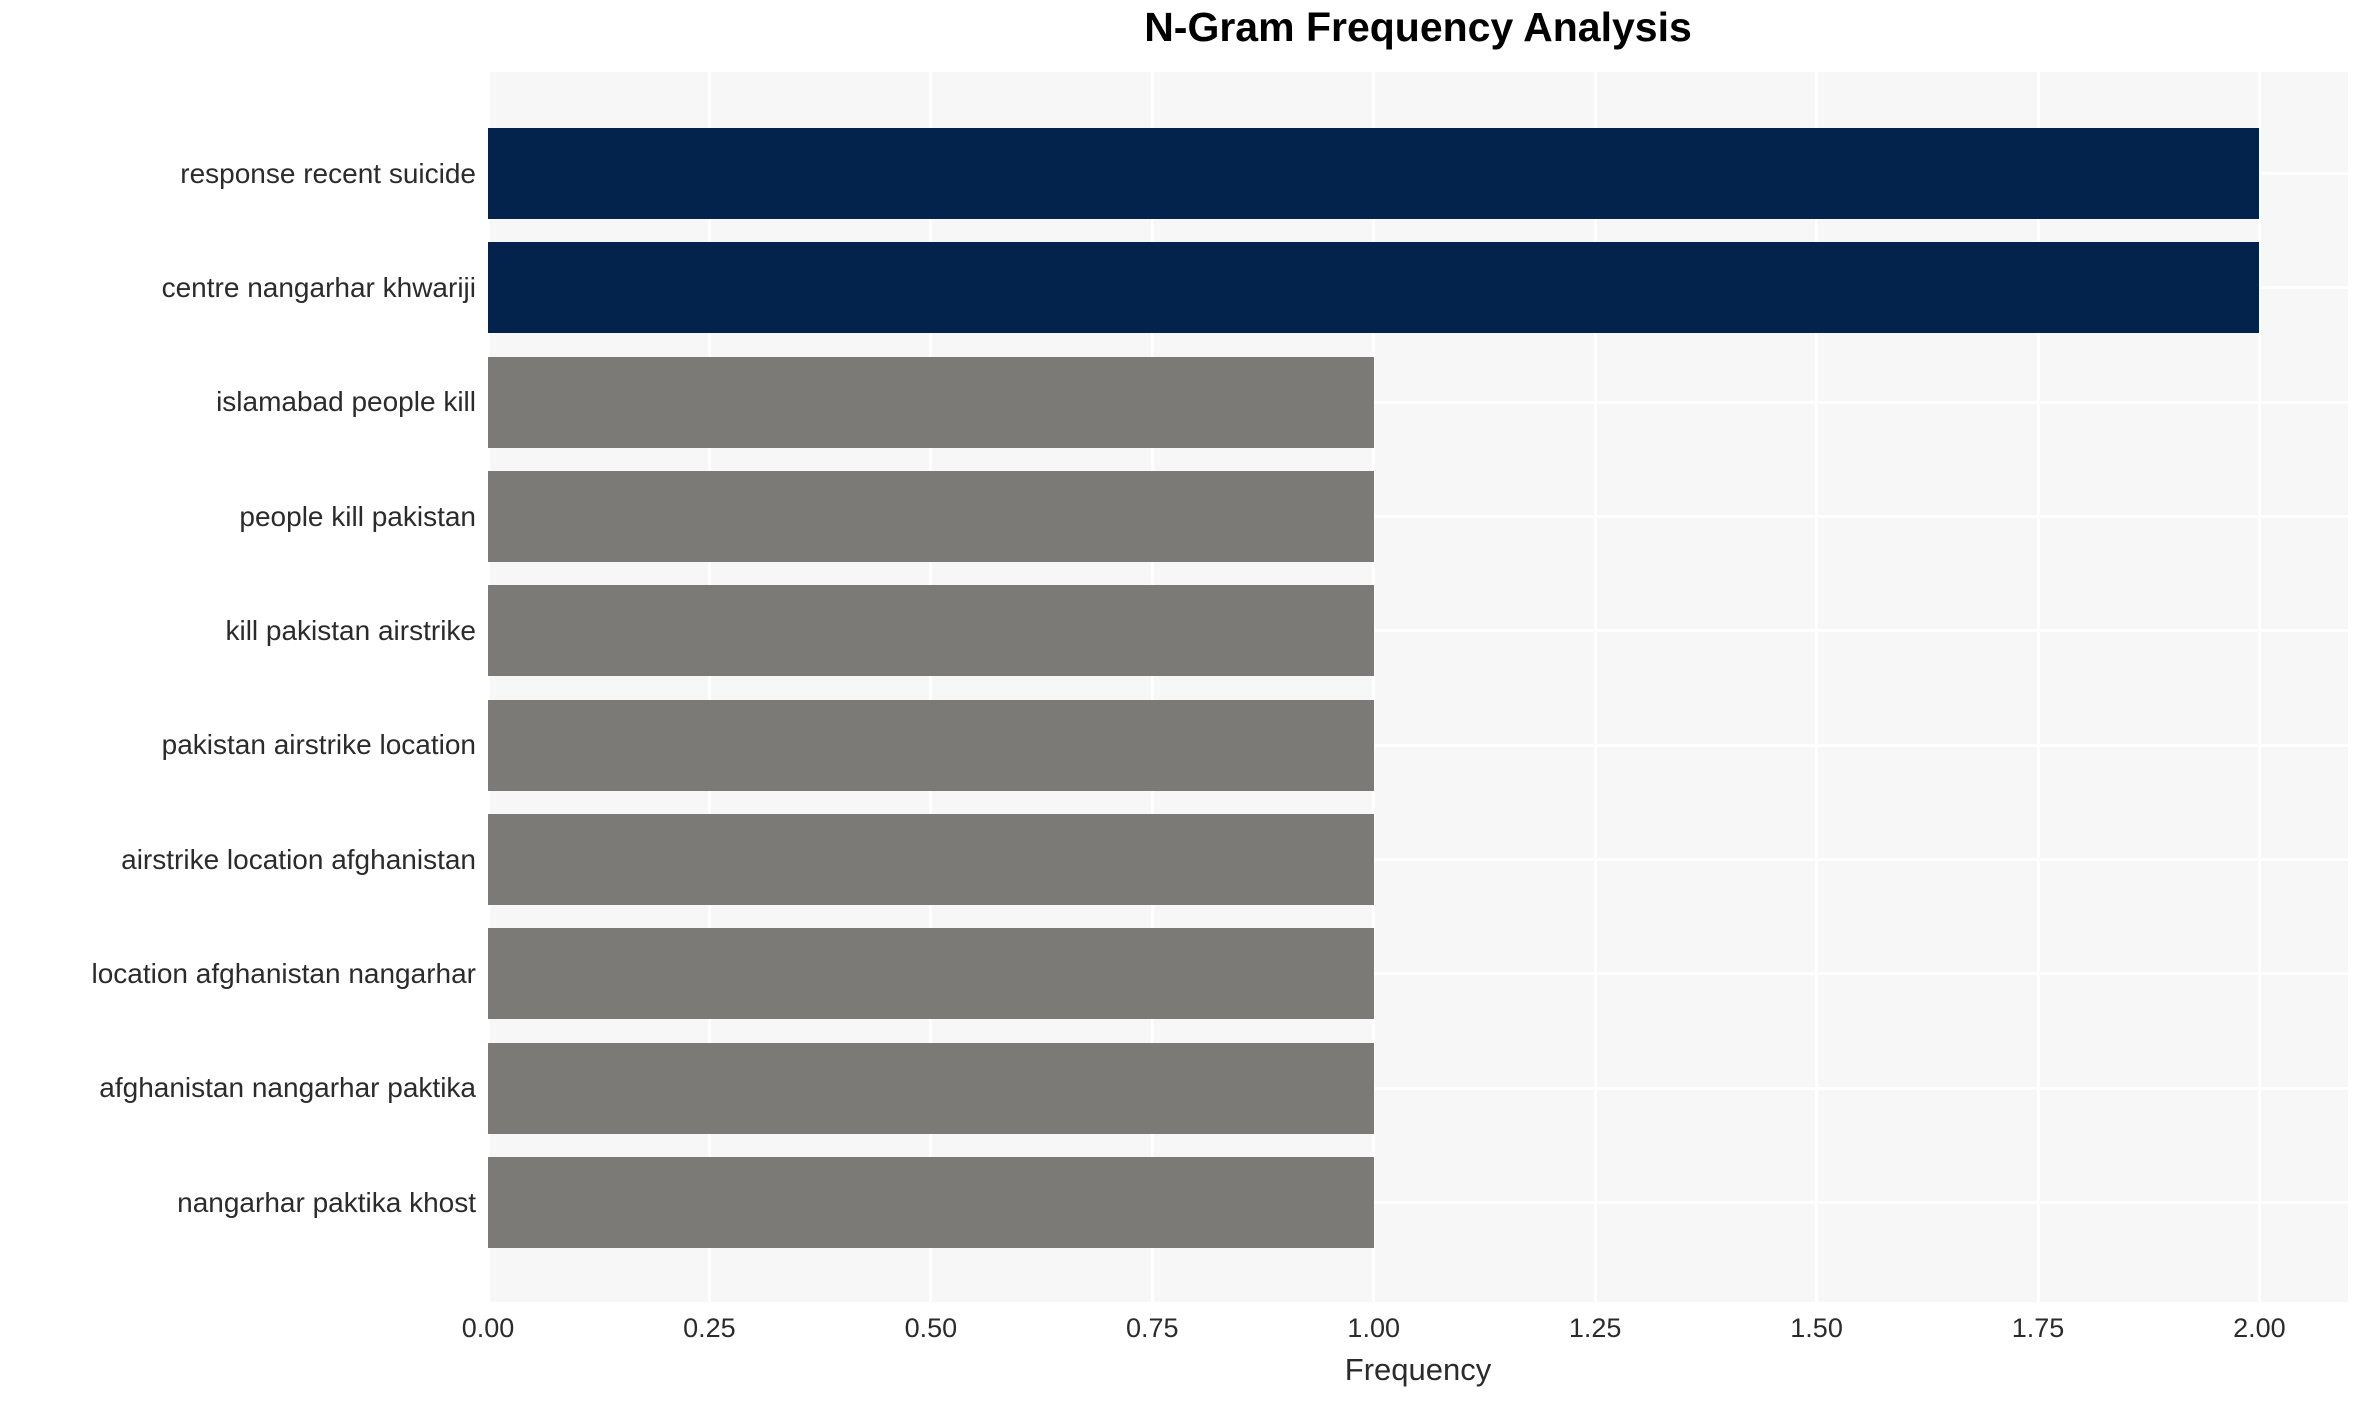 This screenshot has width=2367, height=1402. Describe the element at coordinates (488, 1328) in the screenshot. I see `x-tick-label: 0.00` at that location.